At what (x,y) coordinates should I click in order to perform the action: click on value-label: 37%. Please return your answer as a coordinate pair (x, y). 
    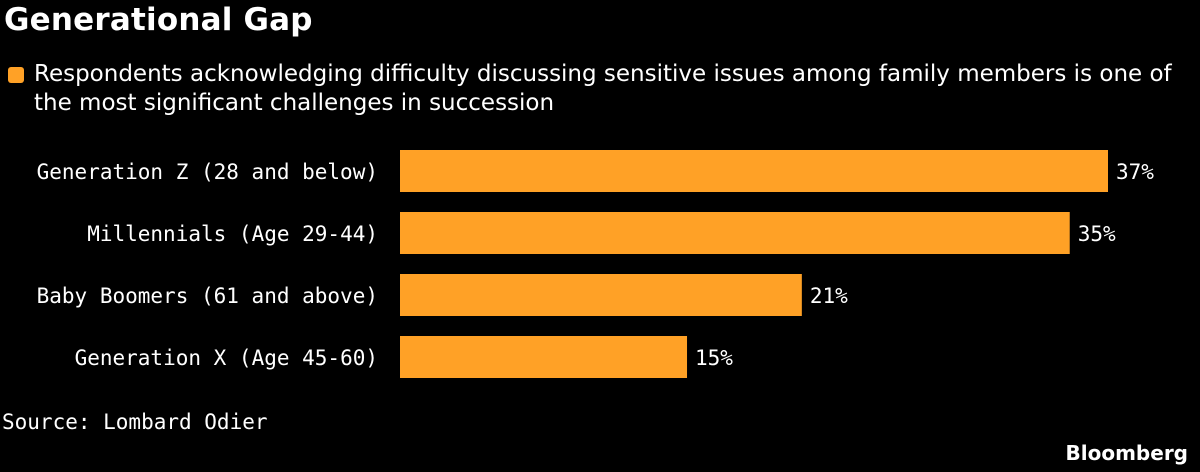
    Looking at the image, I should click on (1135, 172).